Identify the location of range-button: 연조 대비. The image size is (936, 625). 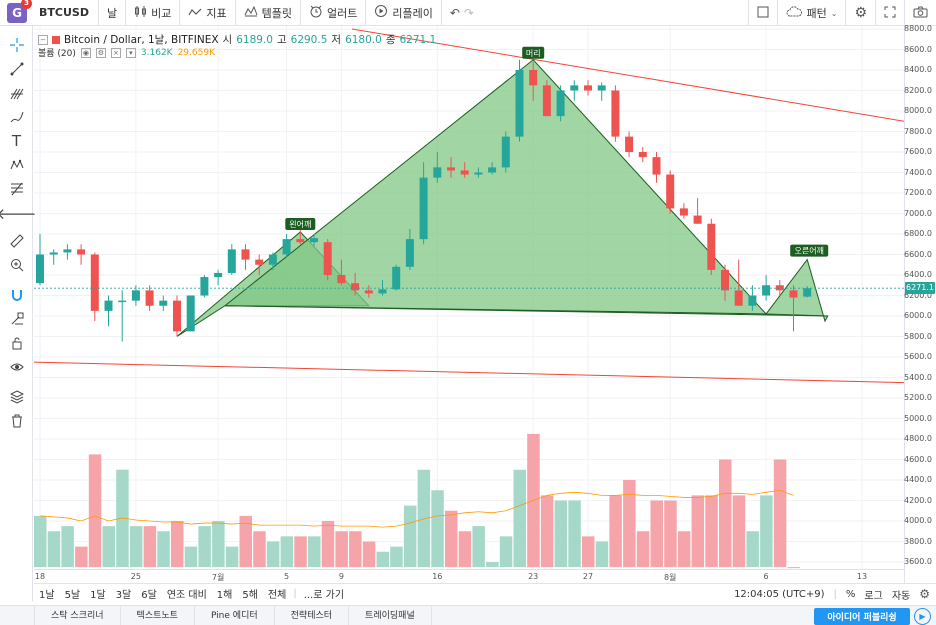
(186, 595).